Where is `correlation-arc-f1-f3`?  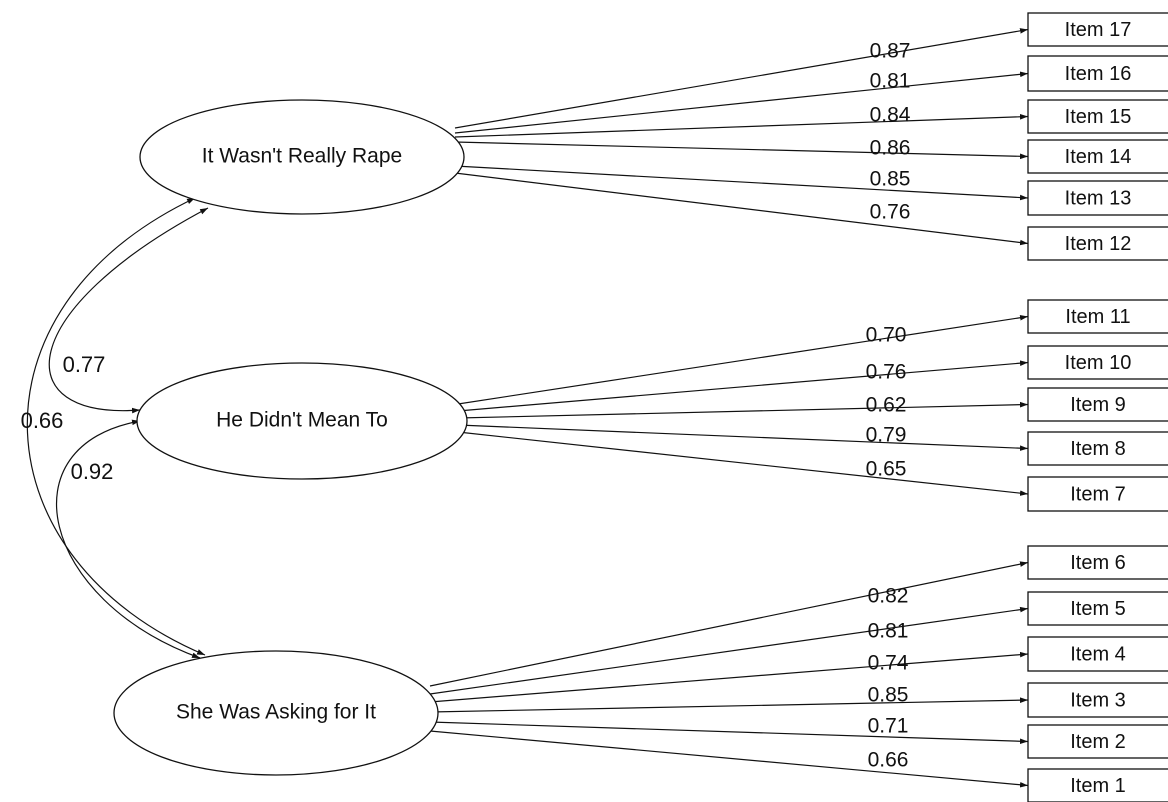 correlation-arc-f1-f3 is located at coordinates (116, 426).